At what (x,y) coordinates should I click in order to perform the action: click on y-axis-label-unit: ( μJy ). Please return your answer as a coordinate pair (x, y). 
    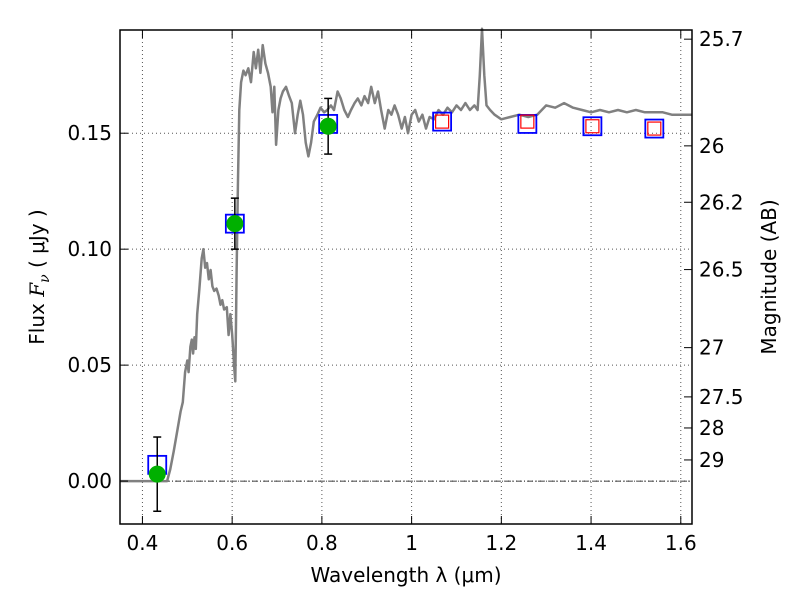
    Looking at the image, I should click on (37, 241).